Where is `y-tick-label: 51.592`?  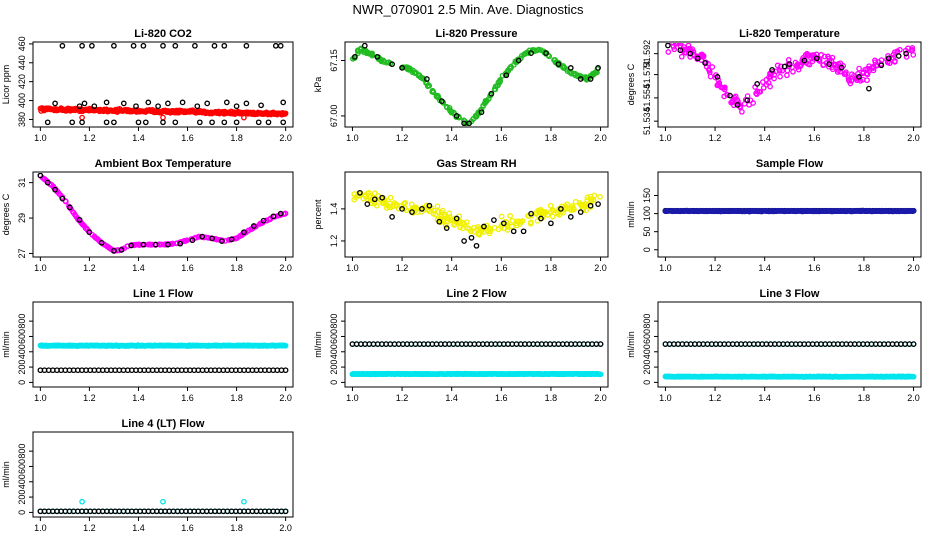
y-tick-label: 51.592 is located at coordinates (647, 54).